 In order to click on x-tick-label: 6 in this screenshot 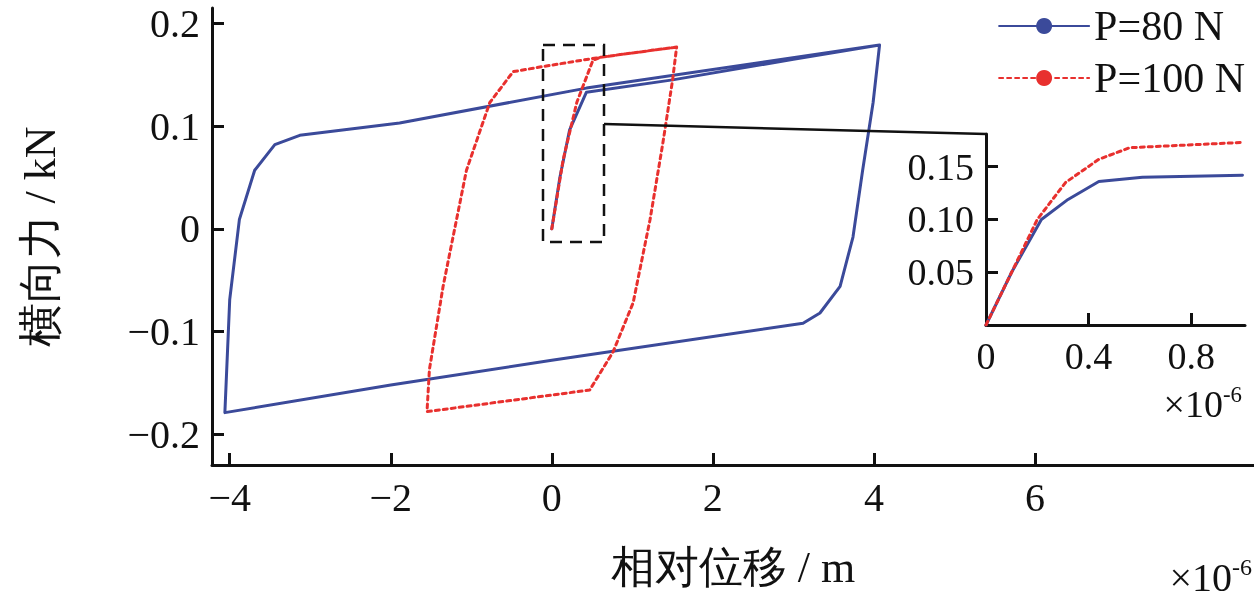, I will do `click(1034, 497)`.